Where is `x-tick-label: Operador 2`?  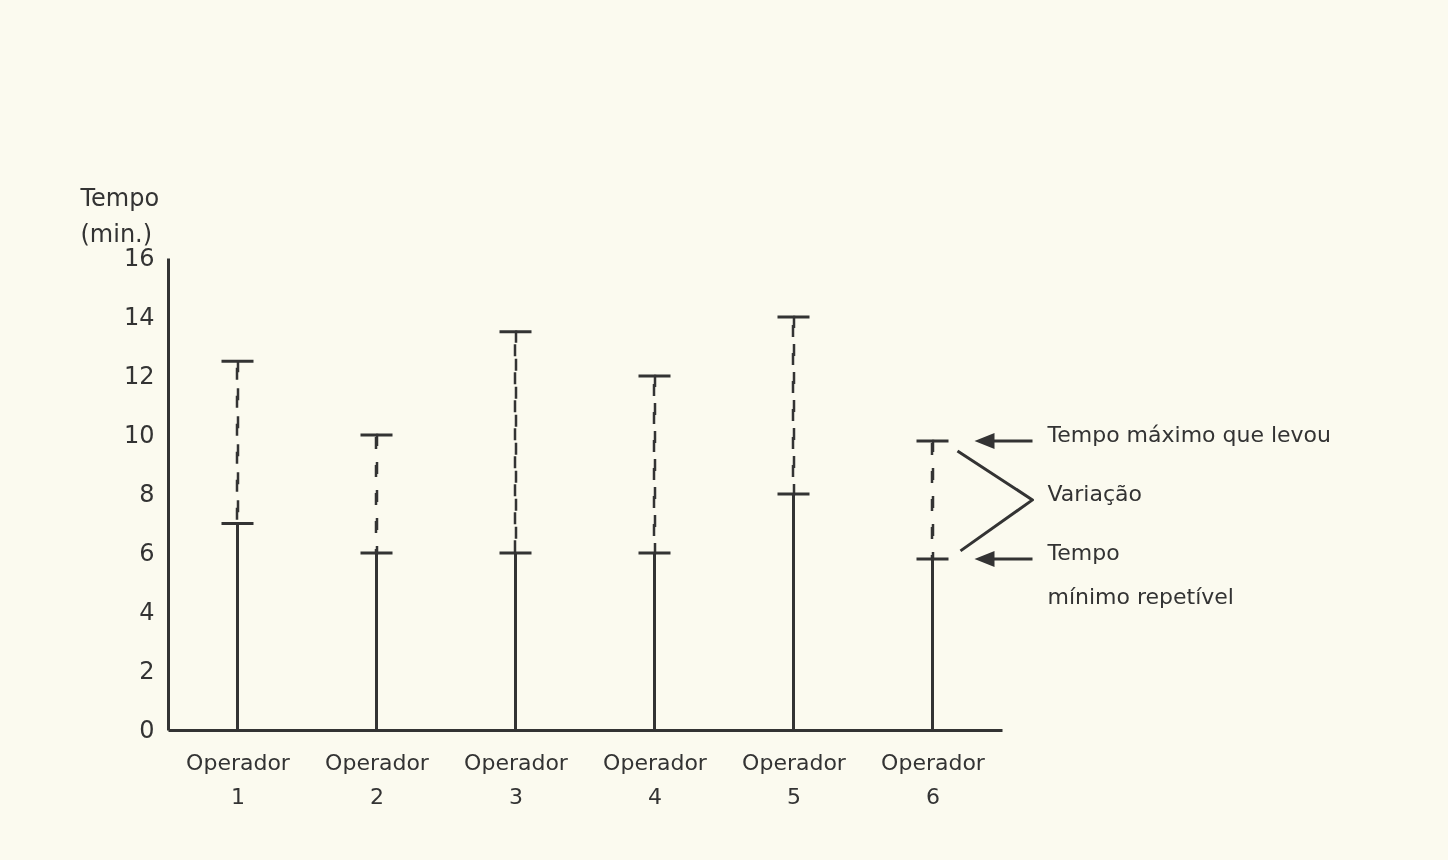 x-tick-label: Operador 2 is located at coordinates (377, 779).